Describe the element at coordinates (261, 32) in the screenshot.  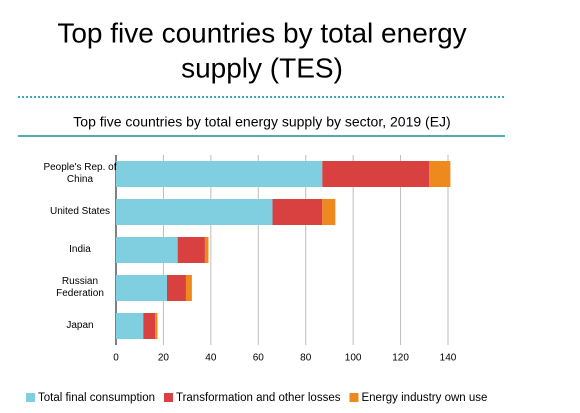
I see `page-title: Top five countries by total energy` at that location.